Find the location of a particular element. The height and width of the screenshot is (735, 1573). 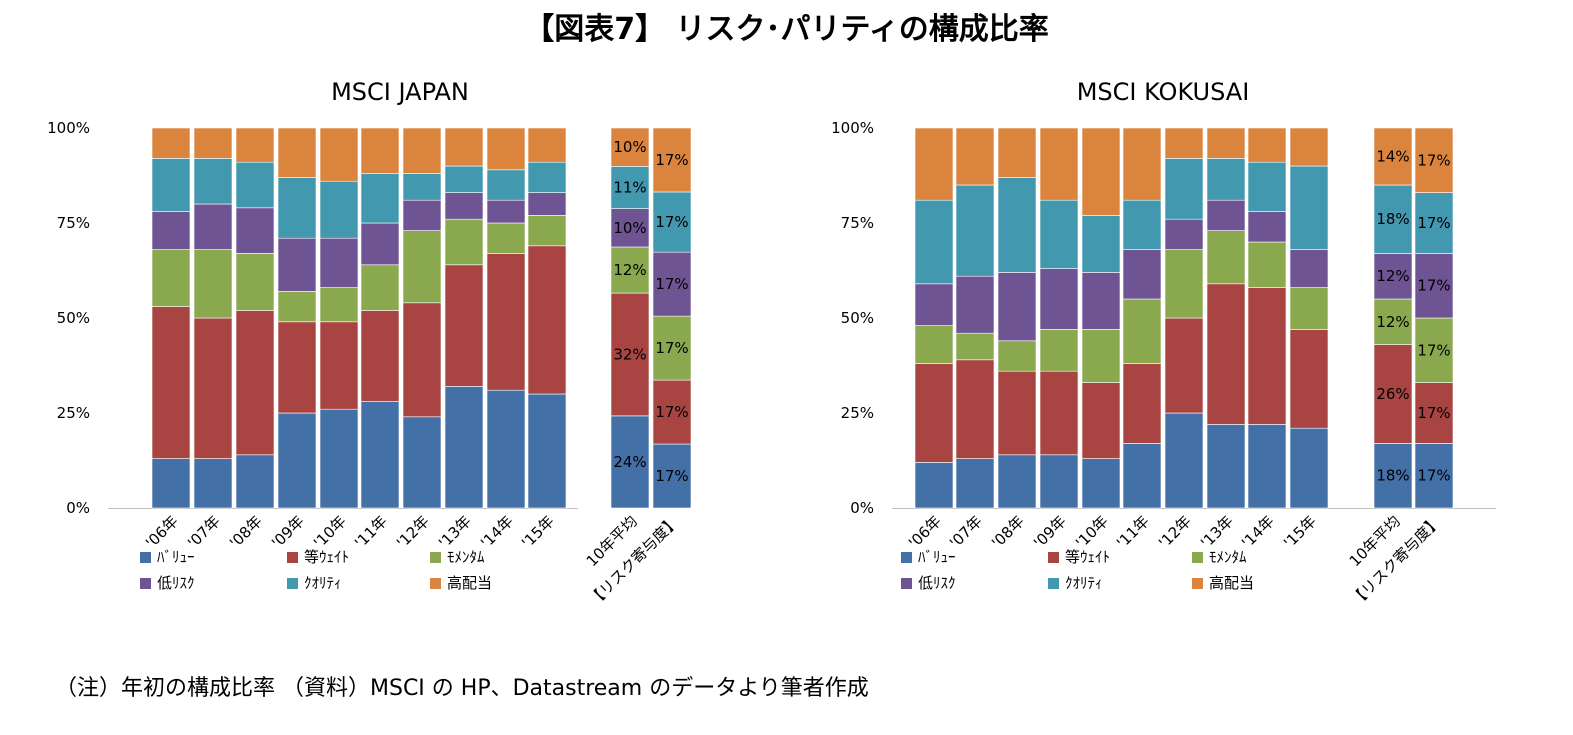

x-tick-label: '07年 is located at coordinates (966, 532).